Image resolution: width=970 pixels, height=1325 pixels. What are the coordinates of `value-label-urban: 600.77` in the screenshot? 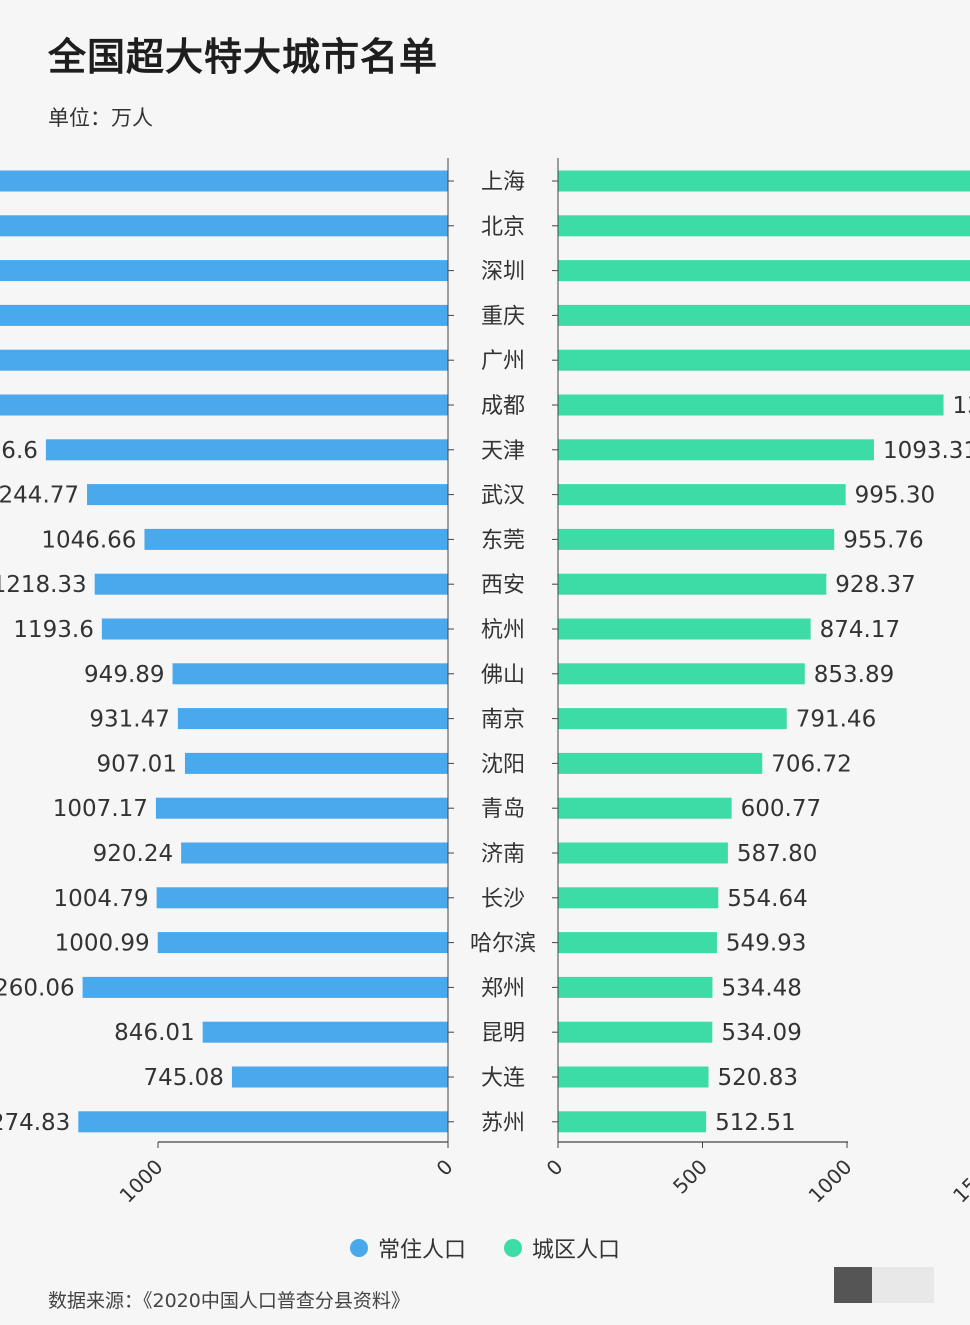 It's located at (781, 809).